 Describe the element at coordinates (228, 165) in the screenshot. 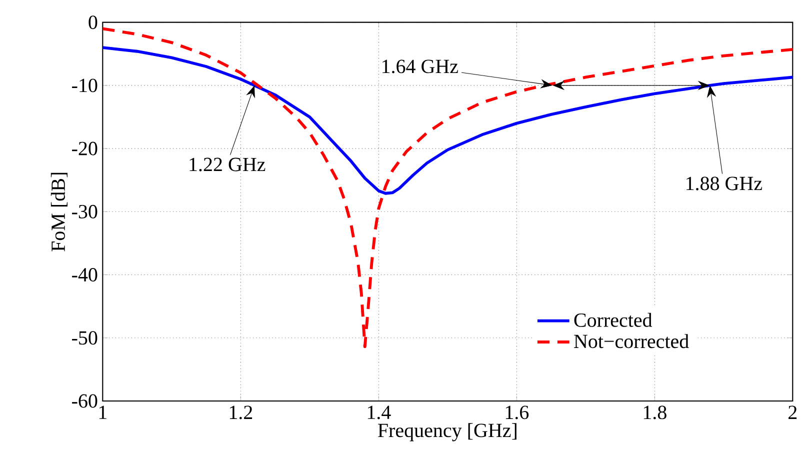

I see `annotation: 1.22 GHz` at that location.